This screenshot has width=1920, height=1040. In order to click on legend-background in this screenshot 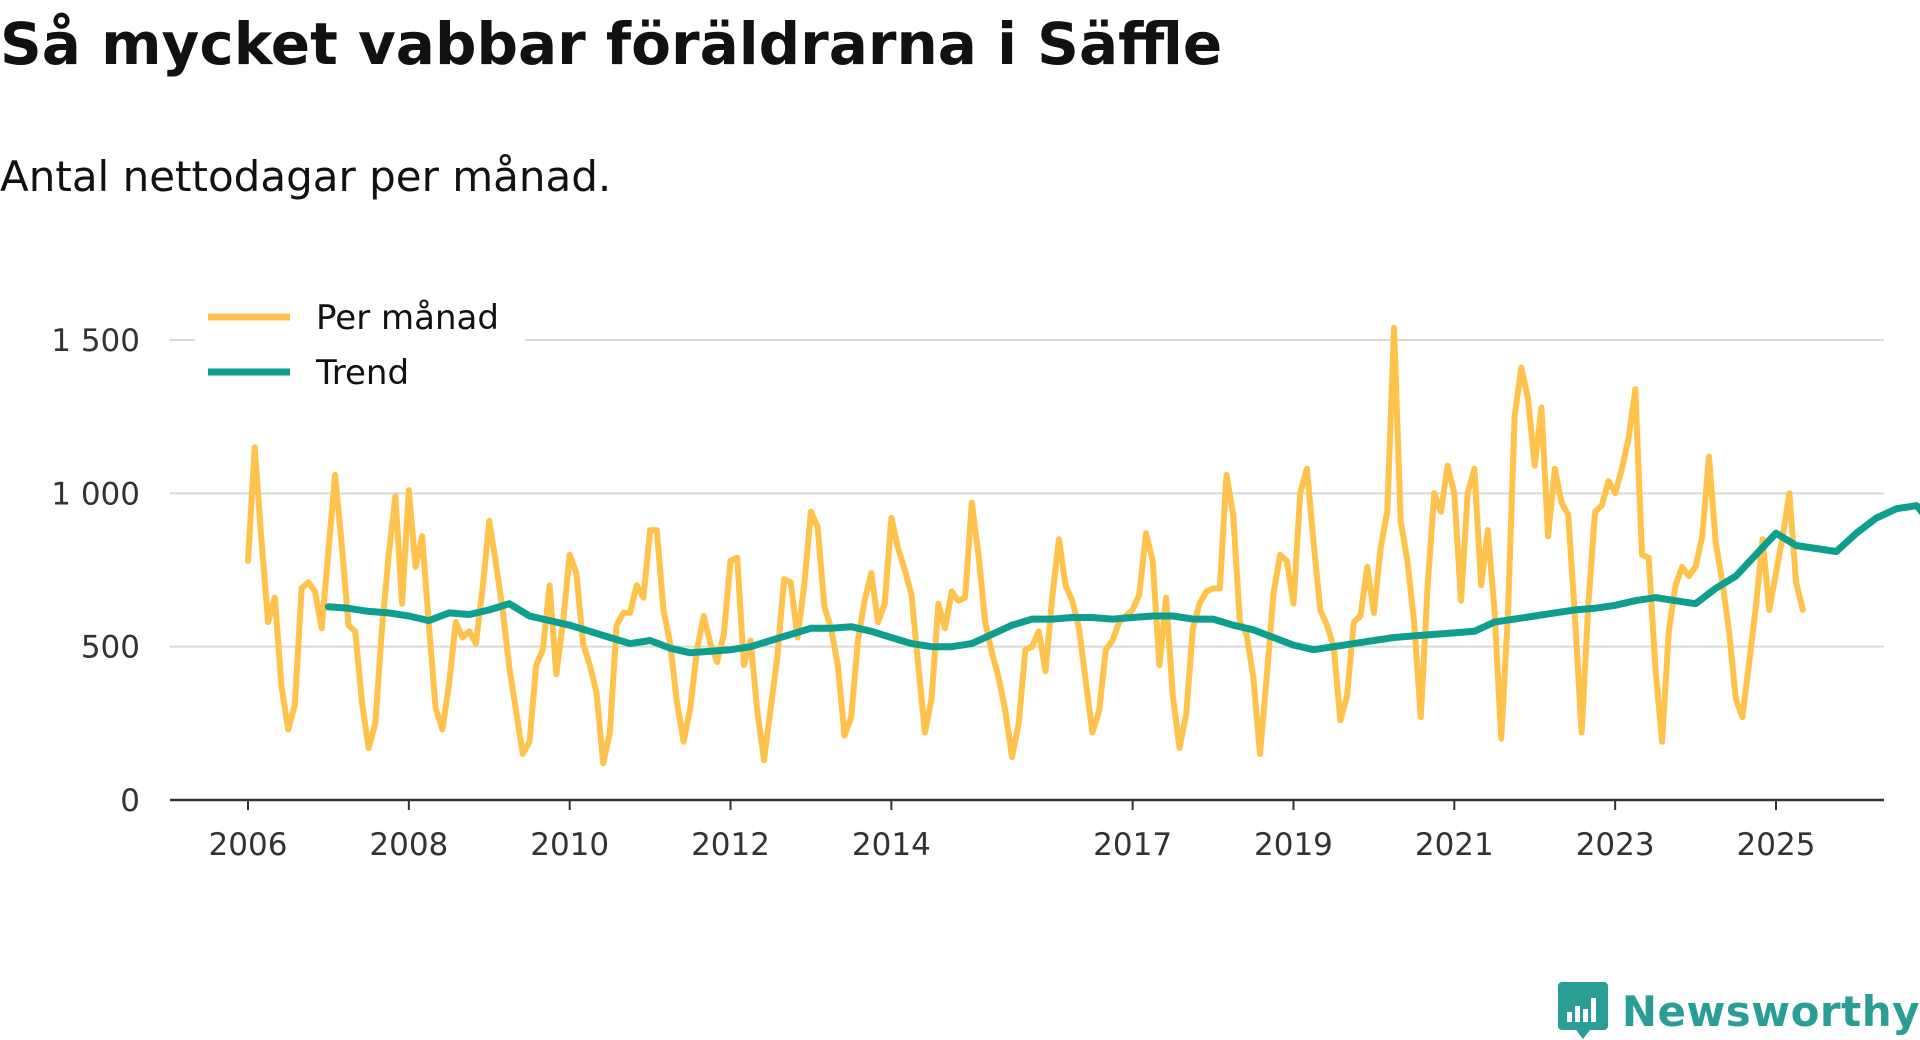, I will do `click(360, 344)`.